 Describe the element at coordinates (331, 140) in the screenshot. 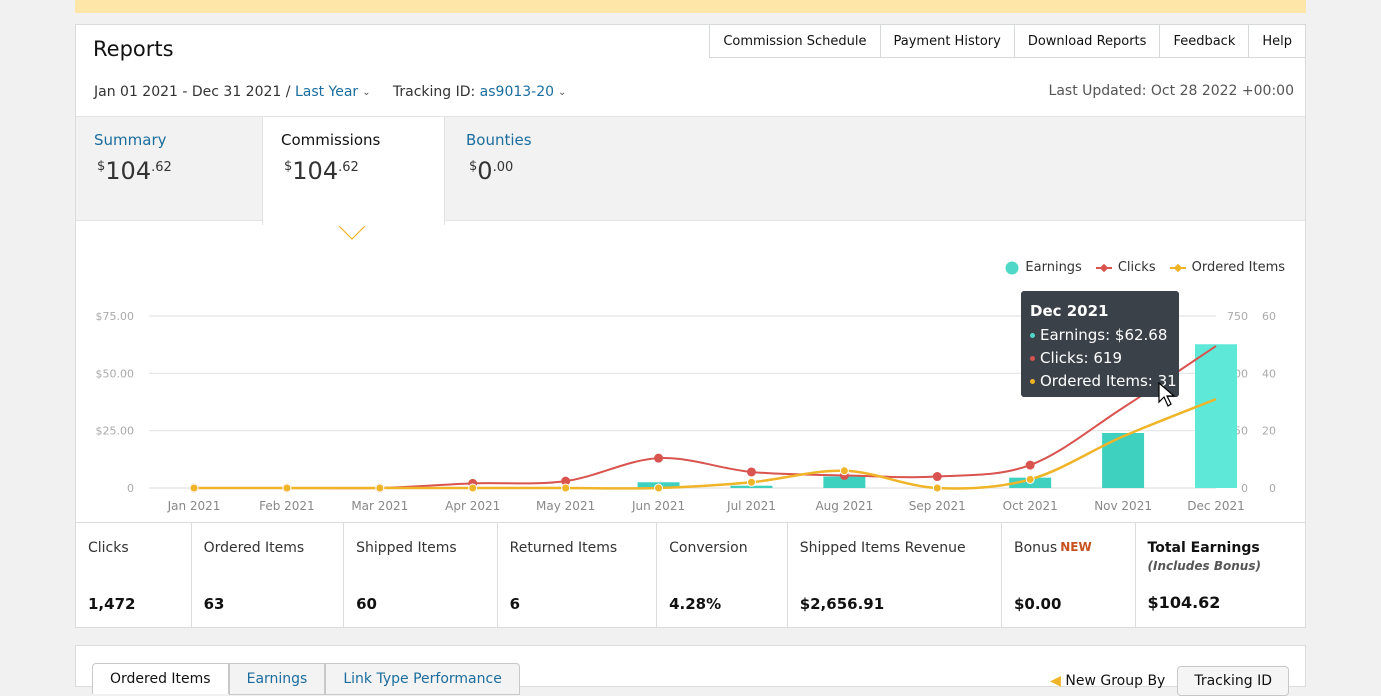

I see `tab-label: Commissions` at that location.